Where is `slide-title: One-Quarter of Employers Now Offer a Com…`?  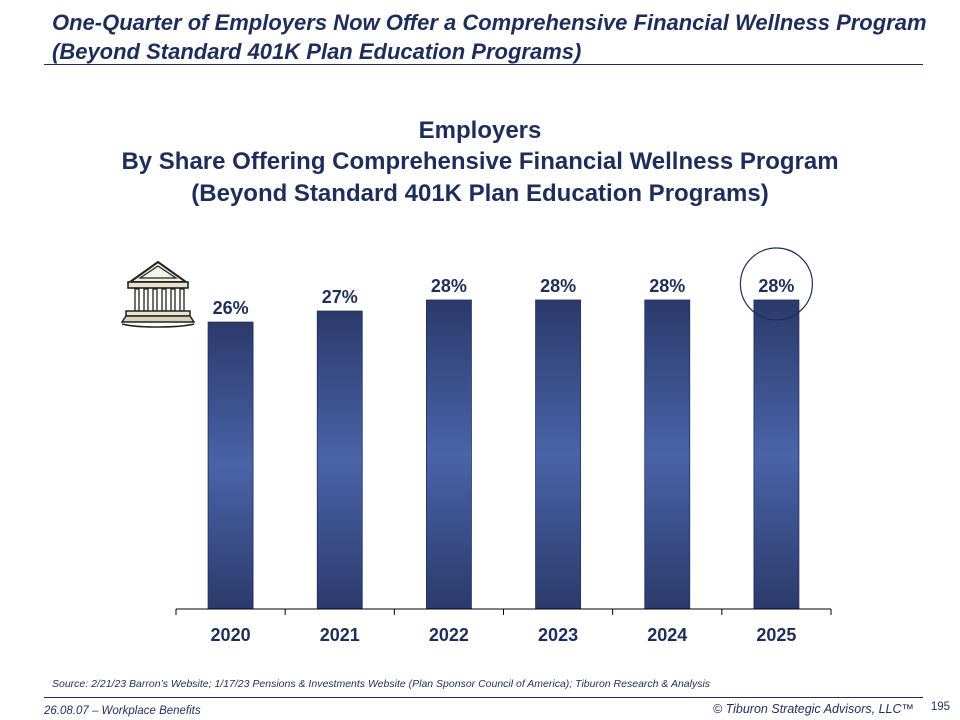 slide-title: One-Quarter of Employers Now Offer a Com… is located at coordinates (489, 37).